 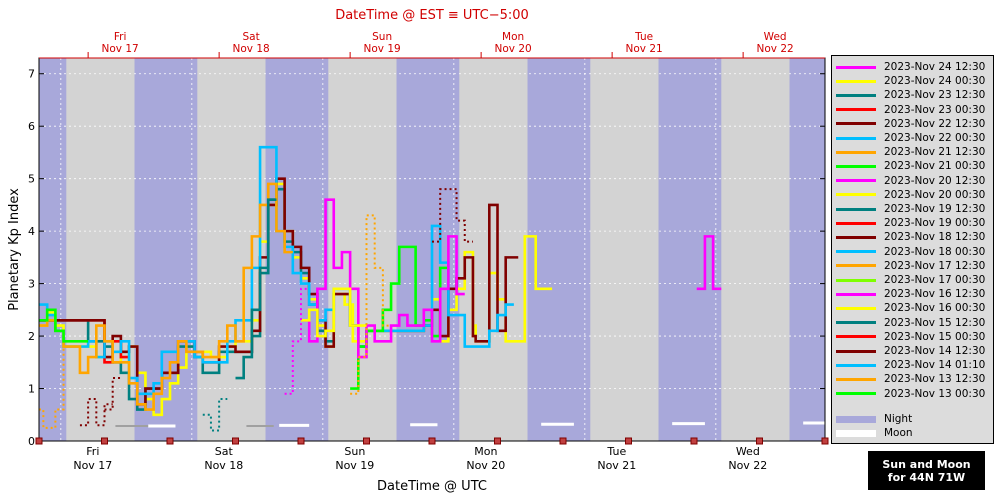 What do you see at coordinates (775, 37) in the screenshot?
I see `est-tick-label-day: Wed` at bounding box center [775, 37].